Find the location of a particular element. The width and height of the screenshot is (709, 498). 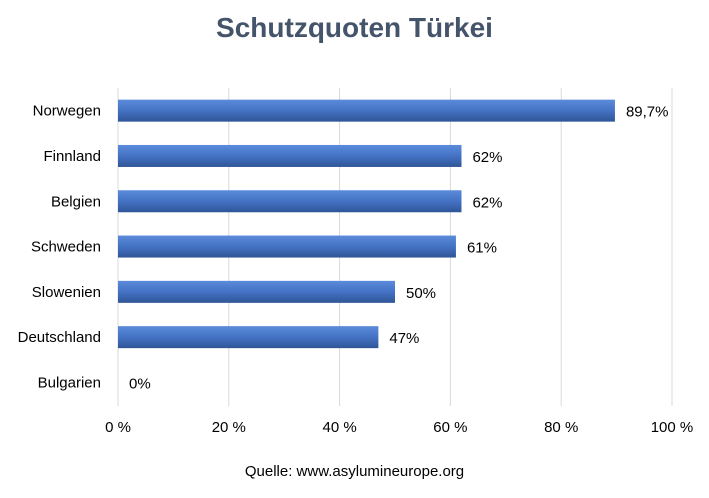

data-label: 47% is located at coordinates (404, 338).